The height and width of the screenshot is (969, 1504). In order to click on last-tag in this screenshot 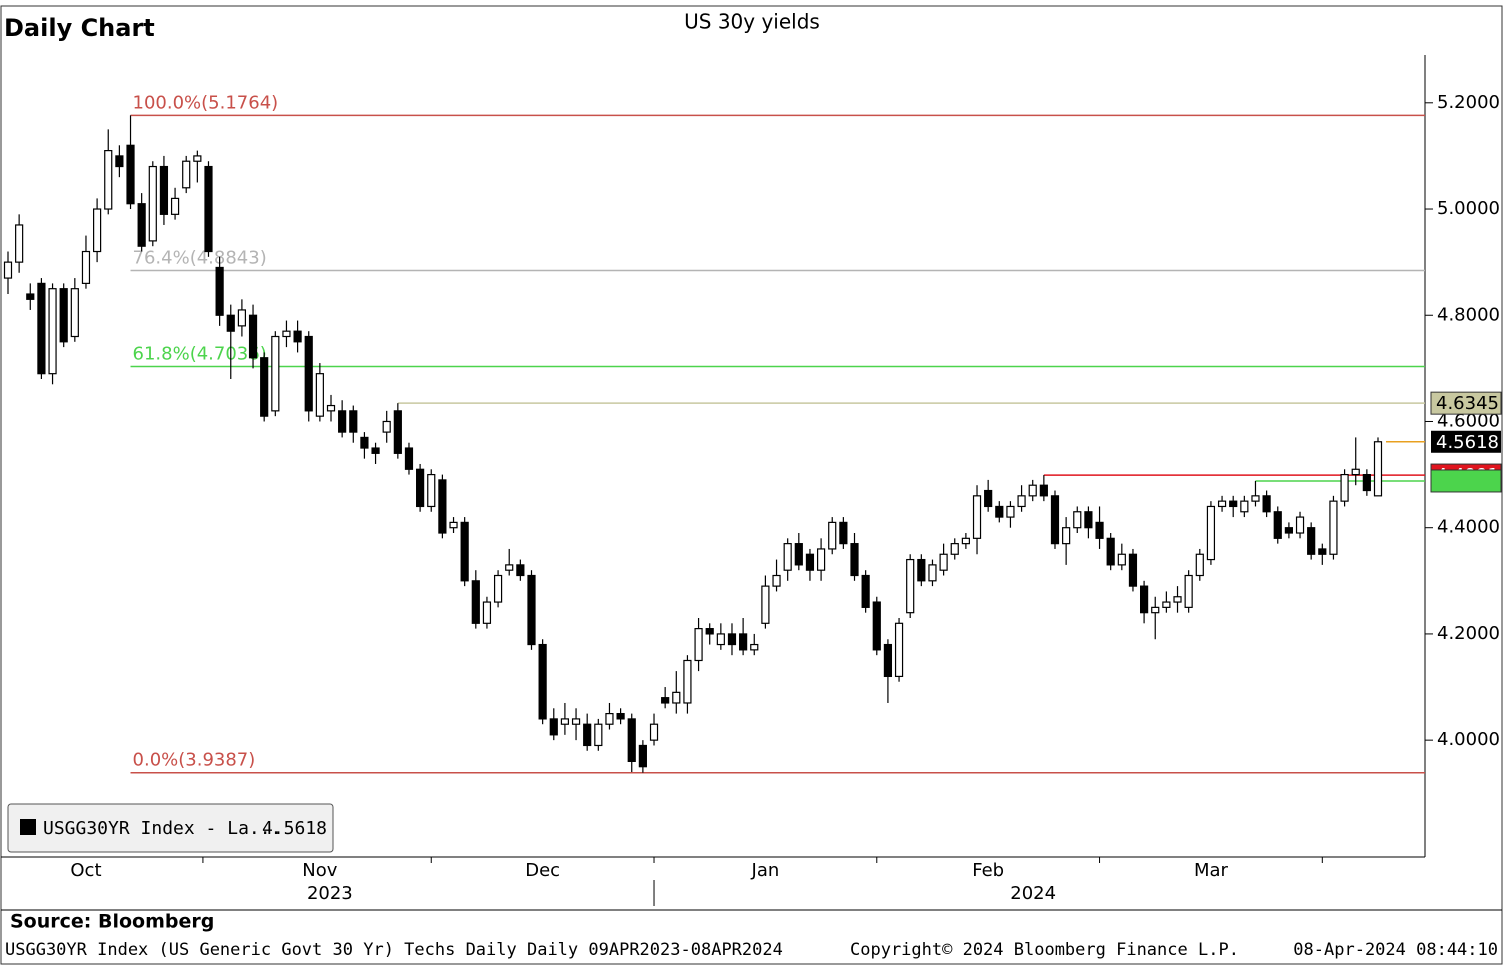, I will do `click(1466, 441)`.